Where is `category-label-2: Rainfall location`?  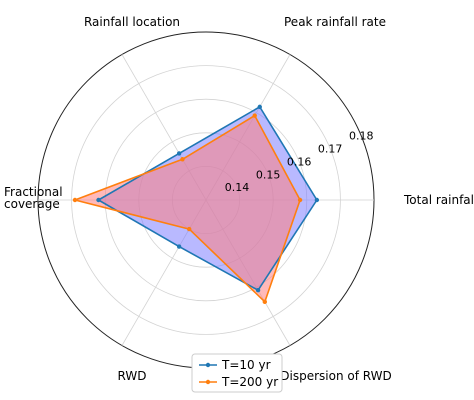
category-label-2: Rainfall location is located at coordinates (132, 22).